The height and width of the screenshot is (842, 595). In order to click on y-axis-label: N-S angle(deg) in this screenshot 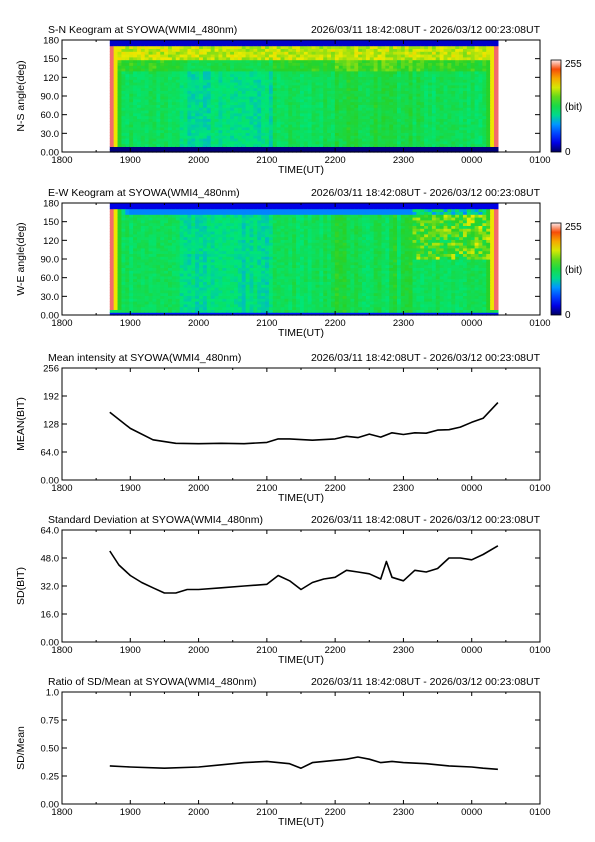, I will do `click(21, 95)`.